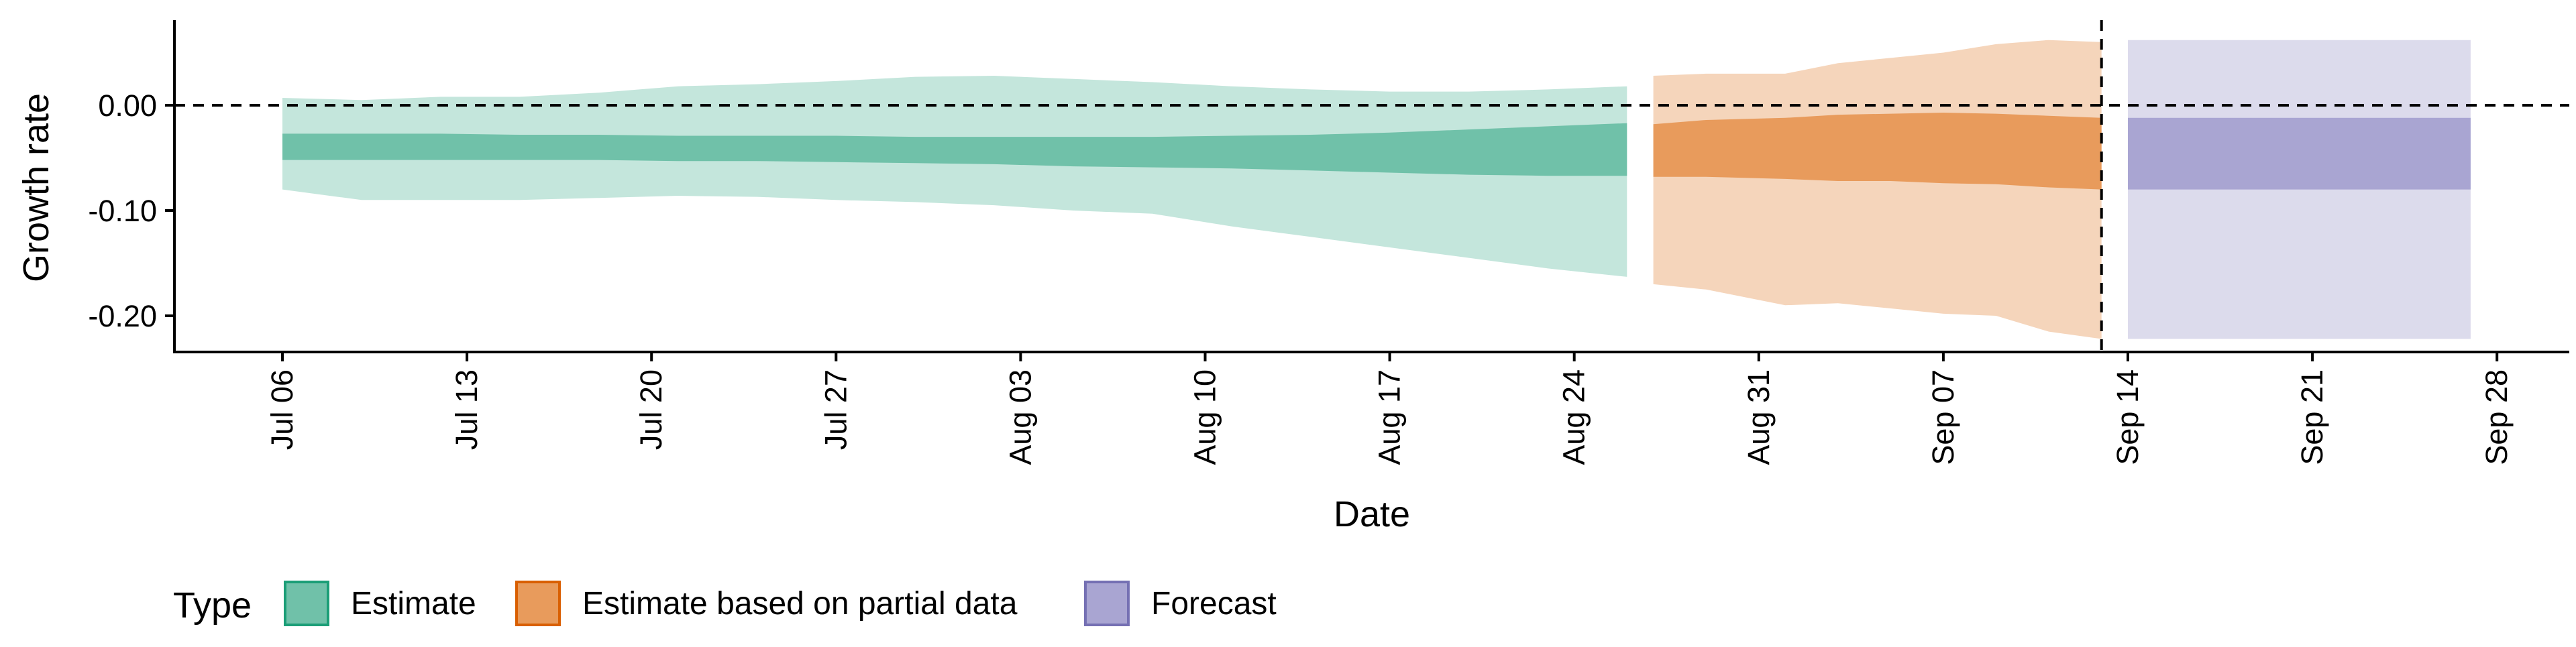  What do you see at coordinates (1372, 514) in the screenshot?
I see `x-axis-title: Date` at bounding box center [1372, 514].